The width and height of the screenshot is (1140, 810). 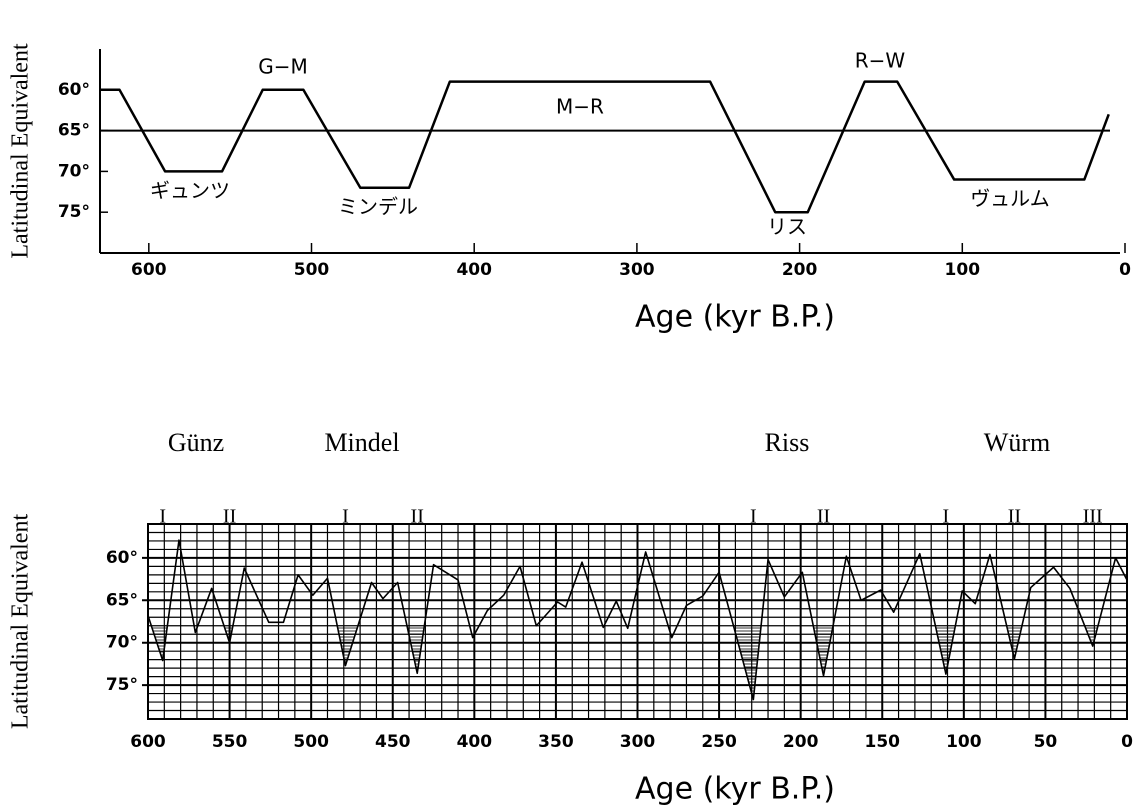 What do you see at coordinates (361, 442) in the screenshot?
I see `glacial-label: Mindel` at bounding box center [361, 442].